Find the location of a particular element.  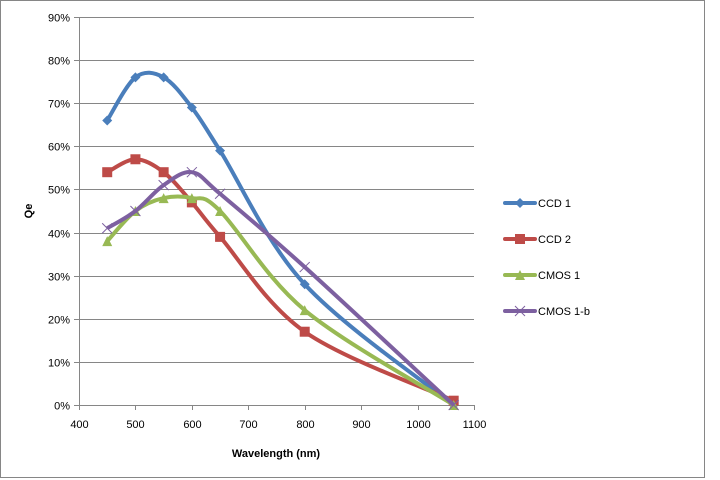

legend: CCD 1 CCD 2 CMOS 1 CMOS 1-b is located at coordinates (546, 258).